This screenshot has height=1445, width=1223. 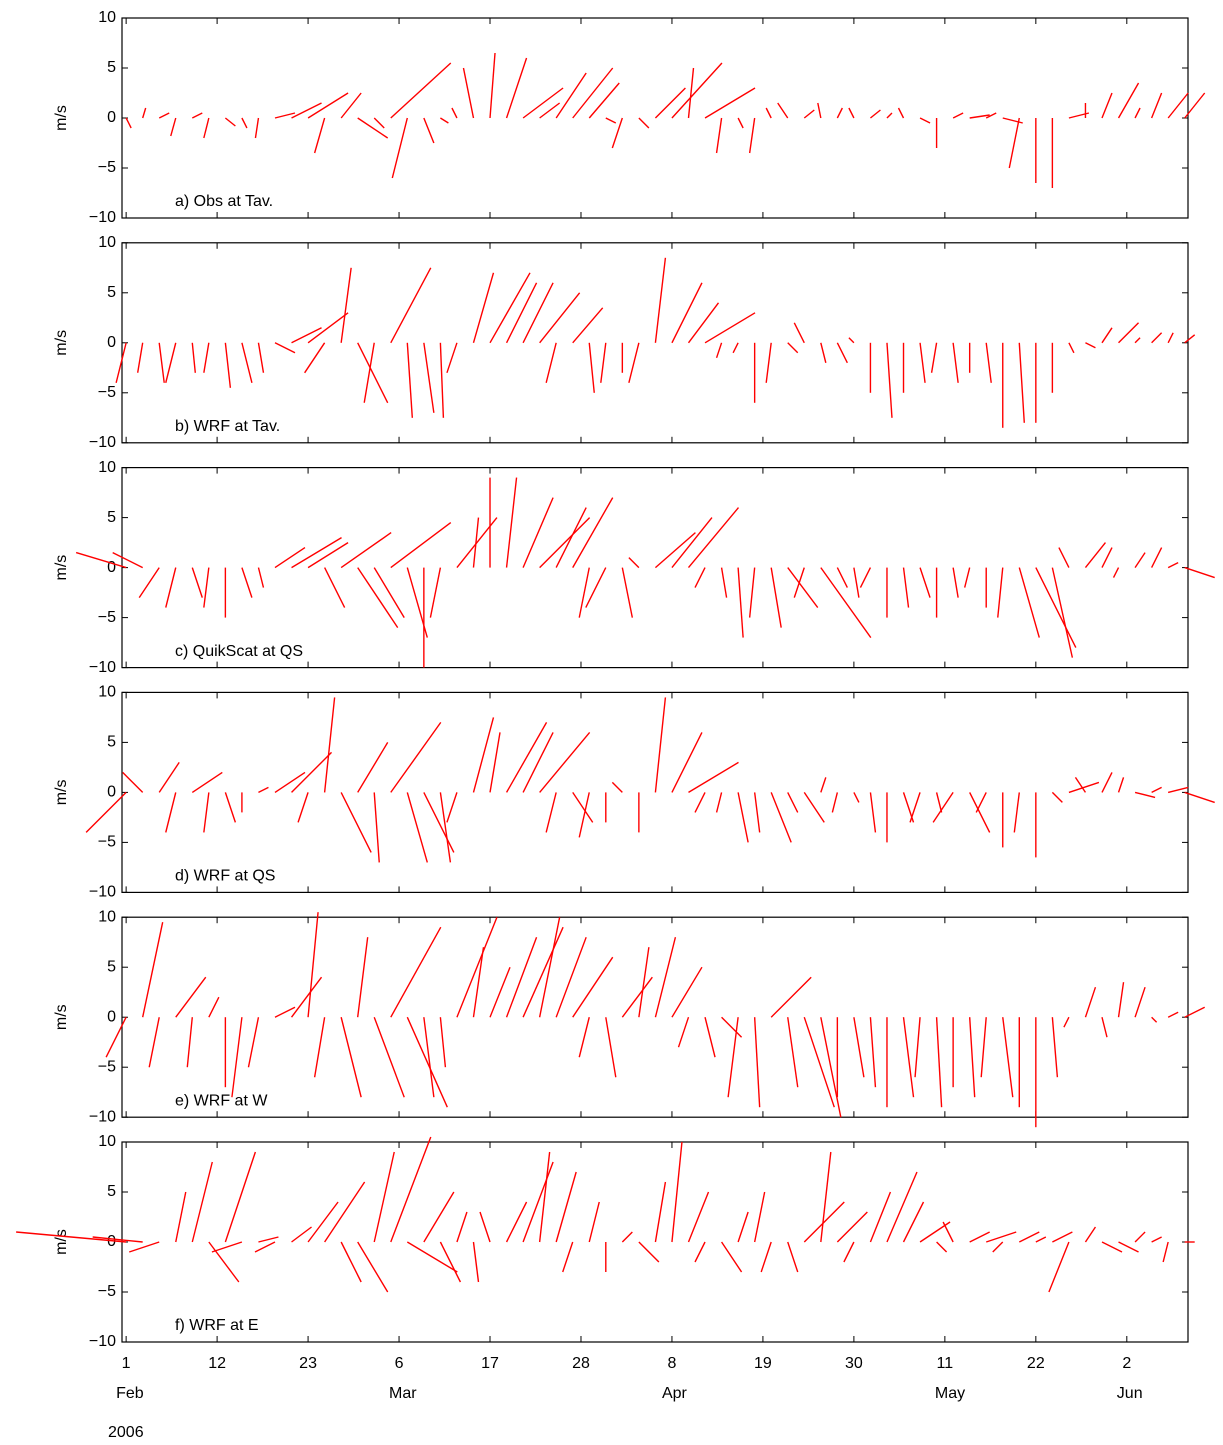 I want to click on y-tick-label: −10, so click(x=102, y=217).